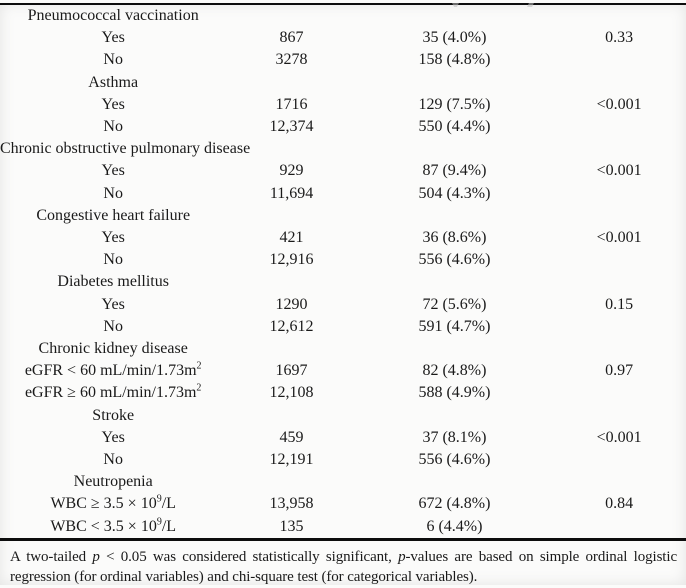  I want to click on variable-cell: WBC ≥ 3.5 × 109/L, so click(113, 504).